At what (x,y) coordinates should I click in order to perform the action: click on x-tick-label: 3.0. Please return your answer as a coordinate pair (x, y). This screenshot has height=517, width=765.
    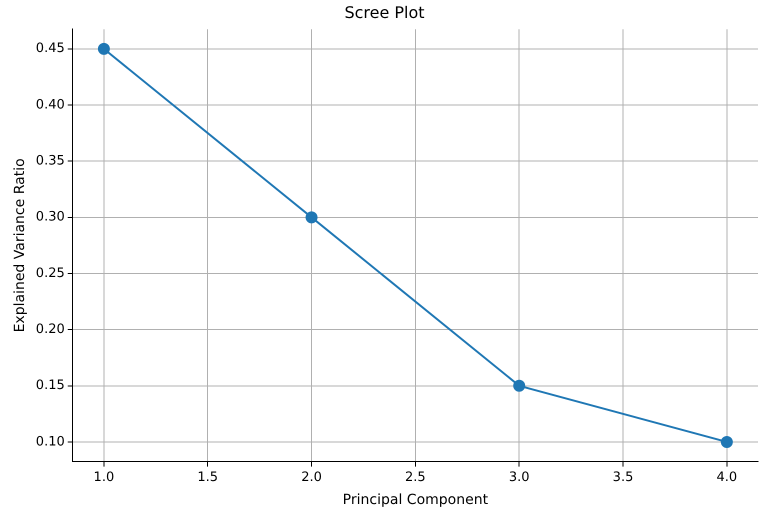
    Looking at the image, I should click on (519, 477).